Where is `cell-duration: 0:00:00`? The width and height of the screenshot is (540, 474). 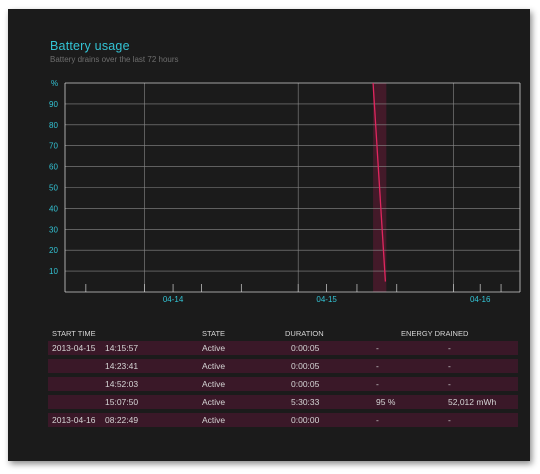
cell-duration: 0:00:00 is located at coordinates (305, 420).